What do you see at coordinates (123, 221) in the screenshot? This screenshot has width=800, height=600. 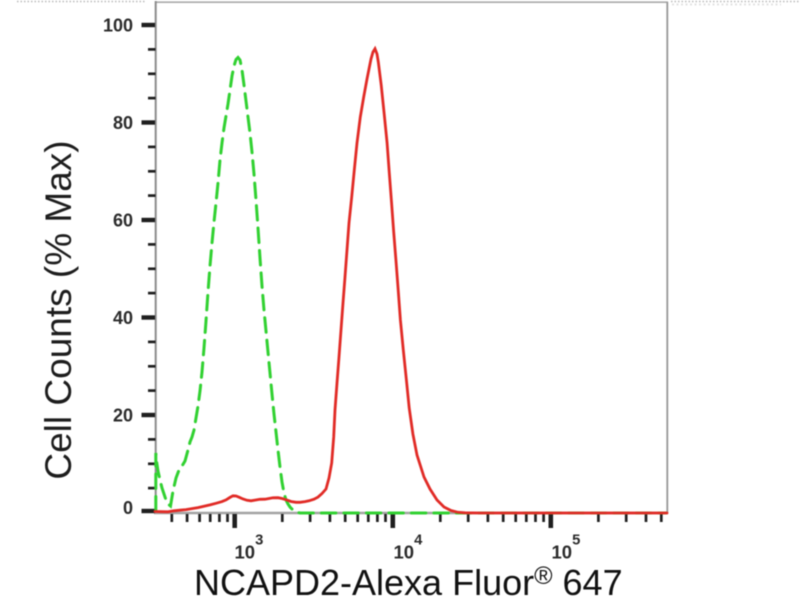 I see `svg-text: 60` at bounding box center [123, 221].